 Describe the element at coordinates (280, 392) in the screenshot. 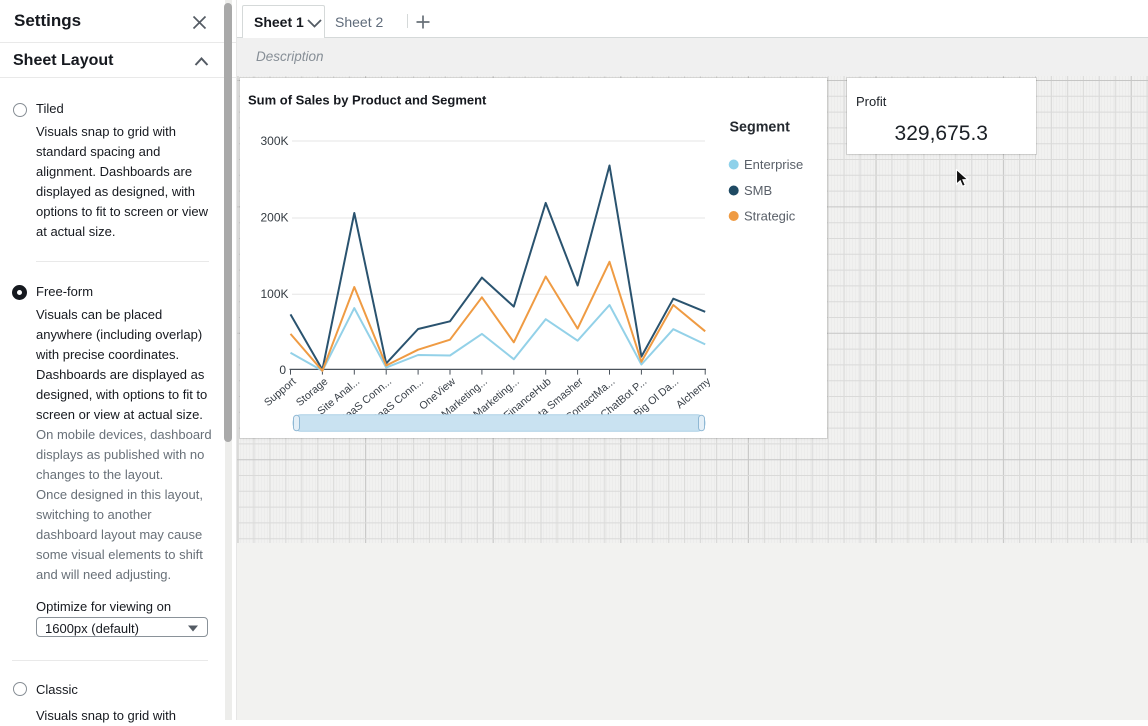

I see `svg-text: Support` at that location.